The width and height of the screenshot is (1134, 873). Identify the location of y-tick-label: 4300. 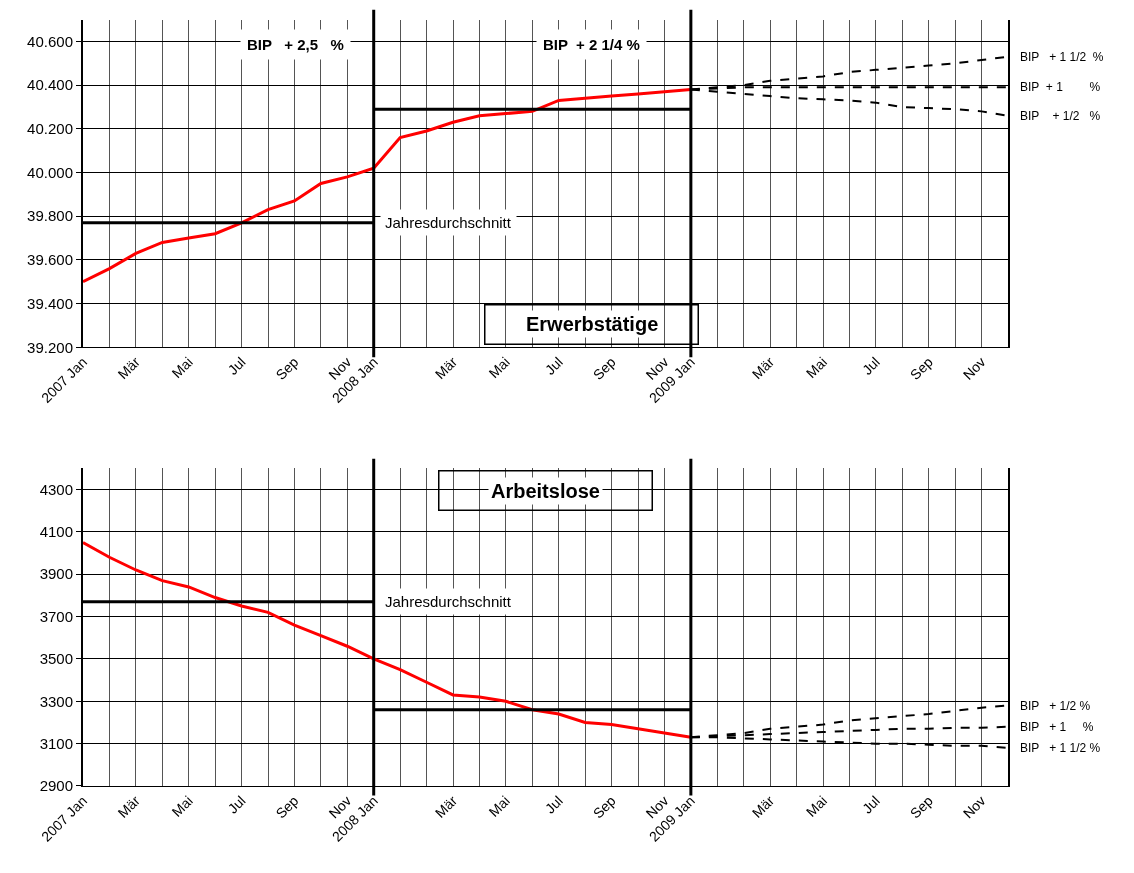
(56, 489).